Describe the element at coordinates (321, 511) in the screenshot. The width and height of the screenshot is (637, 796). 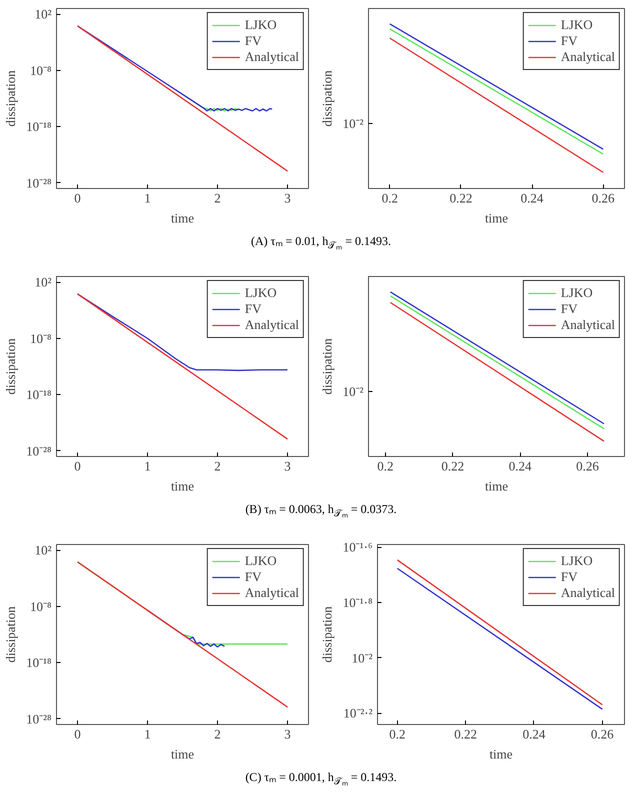
I see `text: (B) τₘ = 0.0063, h$_{𝒯ₘ}$ = 0.0373.` at that location.